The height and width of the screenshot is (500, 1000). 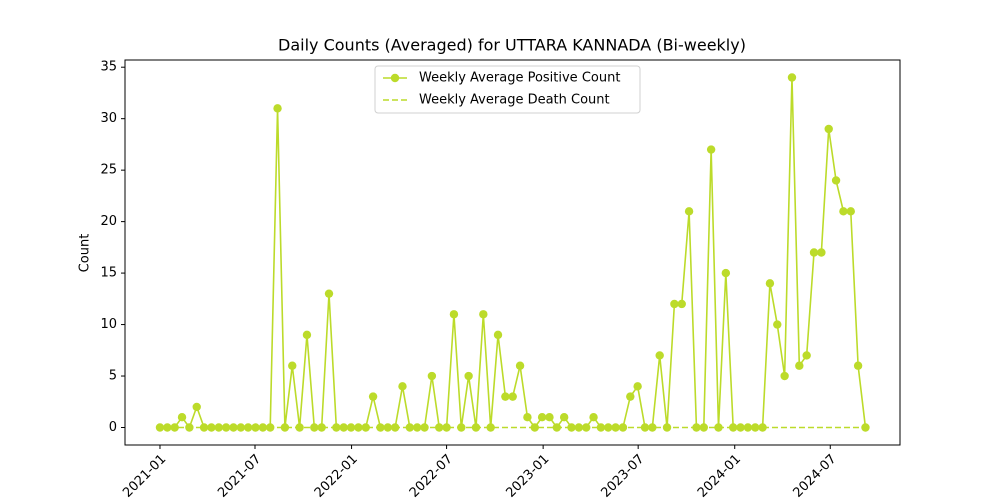 I want to click on legend-marker, so click(x=395, y=78).